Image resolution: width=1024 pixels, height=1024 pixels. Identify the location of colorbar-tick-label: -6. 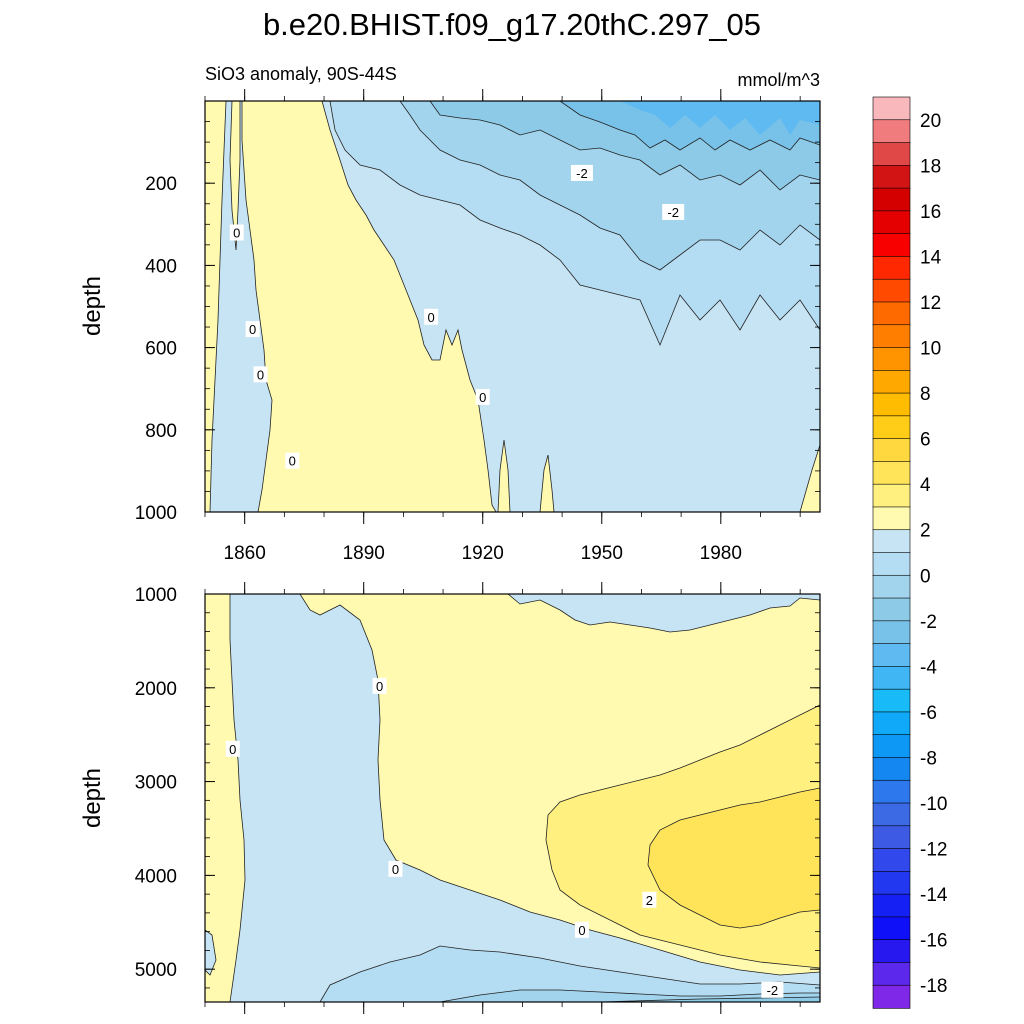
(928, 713).